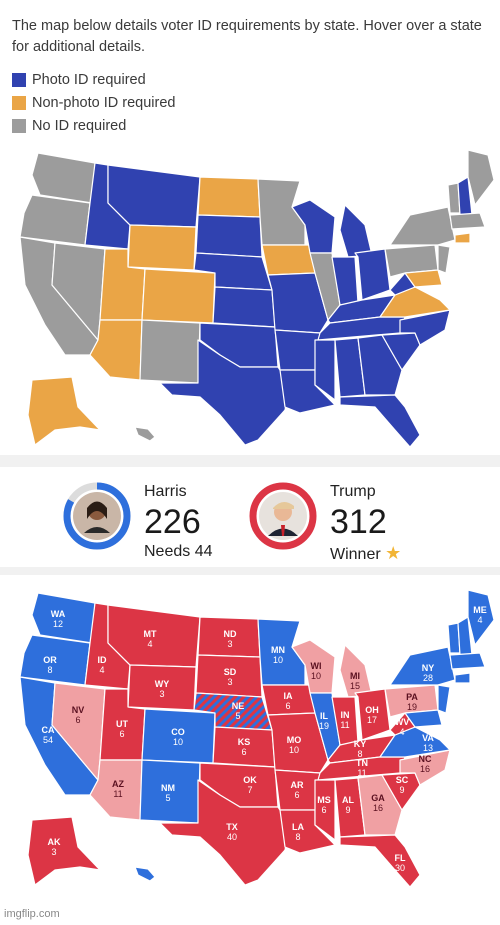 The height and width of the screenshot is (925, 500). I want to click on state-hi-result, so click(145, 874).